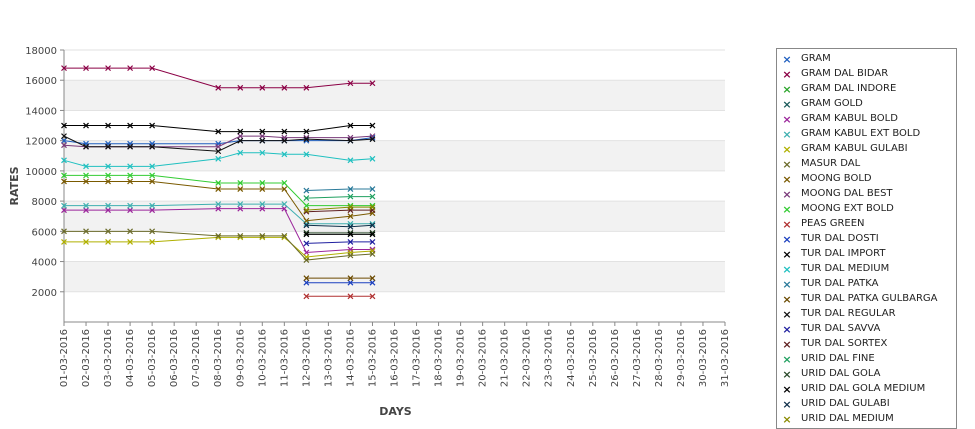 The width and height of the screenshot is (975, 429). What do you see at coordinates (218, 358) in the screenshot?
I see `x-tick-label: 08-03-2016` at bounding box center [218, 358].